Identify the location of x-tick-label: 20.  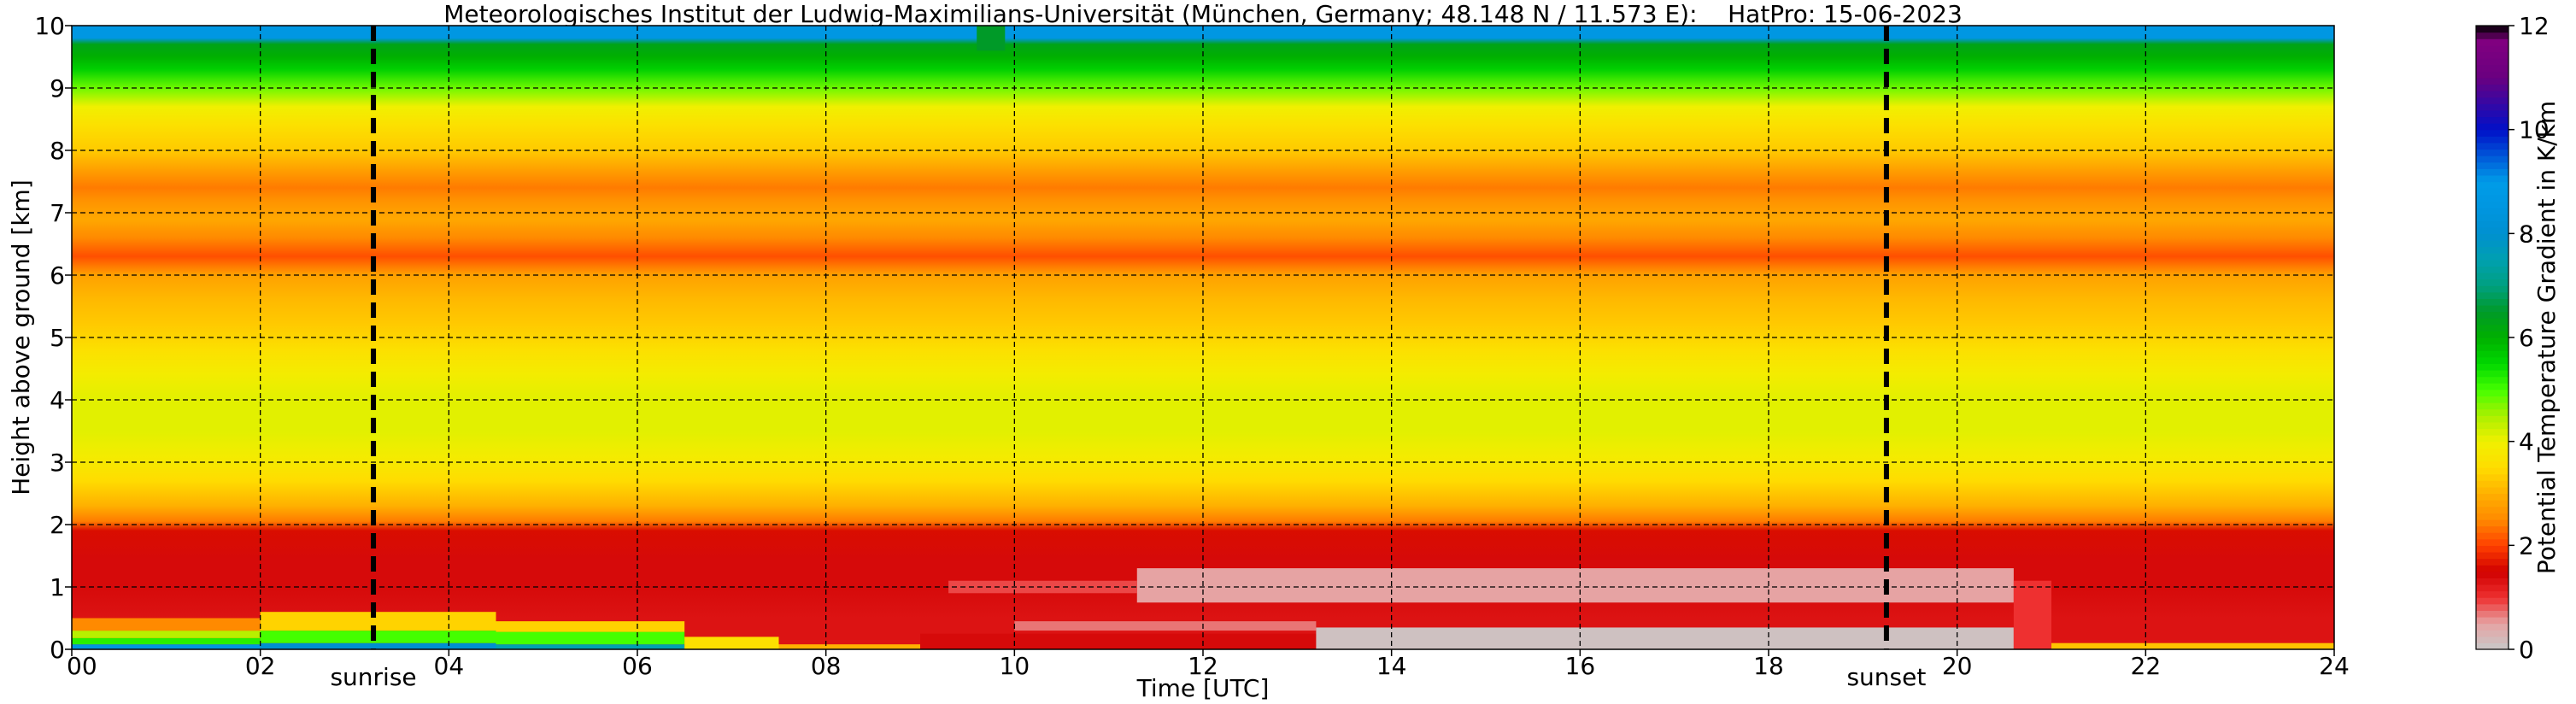
(1957, 666).